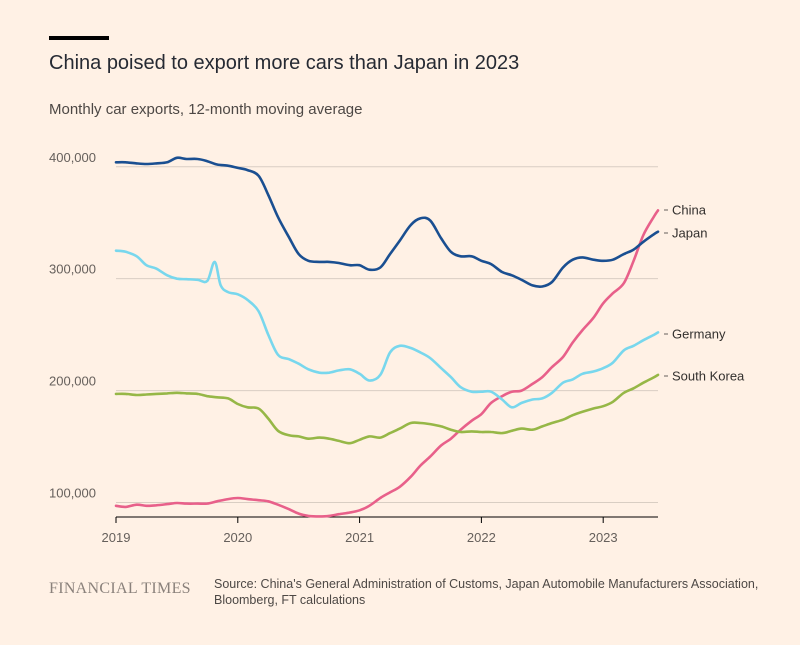 This screenshot has height=645, width=800. I want to click on y-tick-label: 200,000, so click(72, 381).